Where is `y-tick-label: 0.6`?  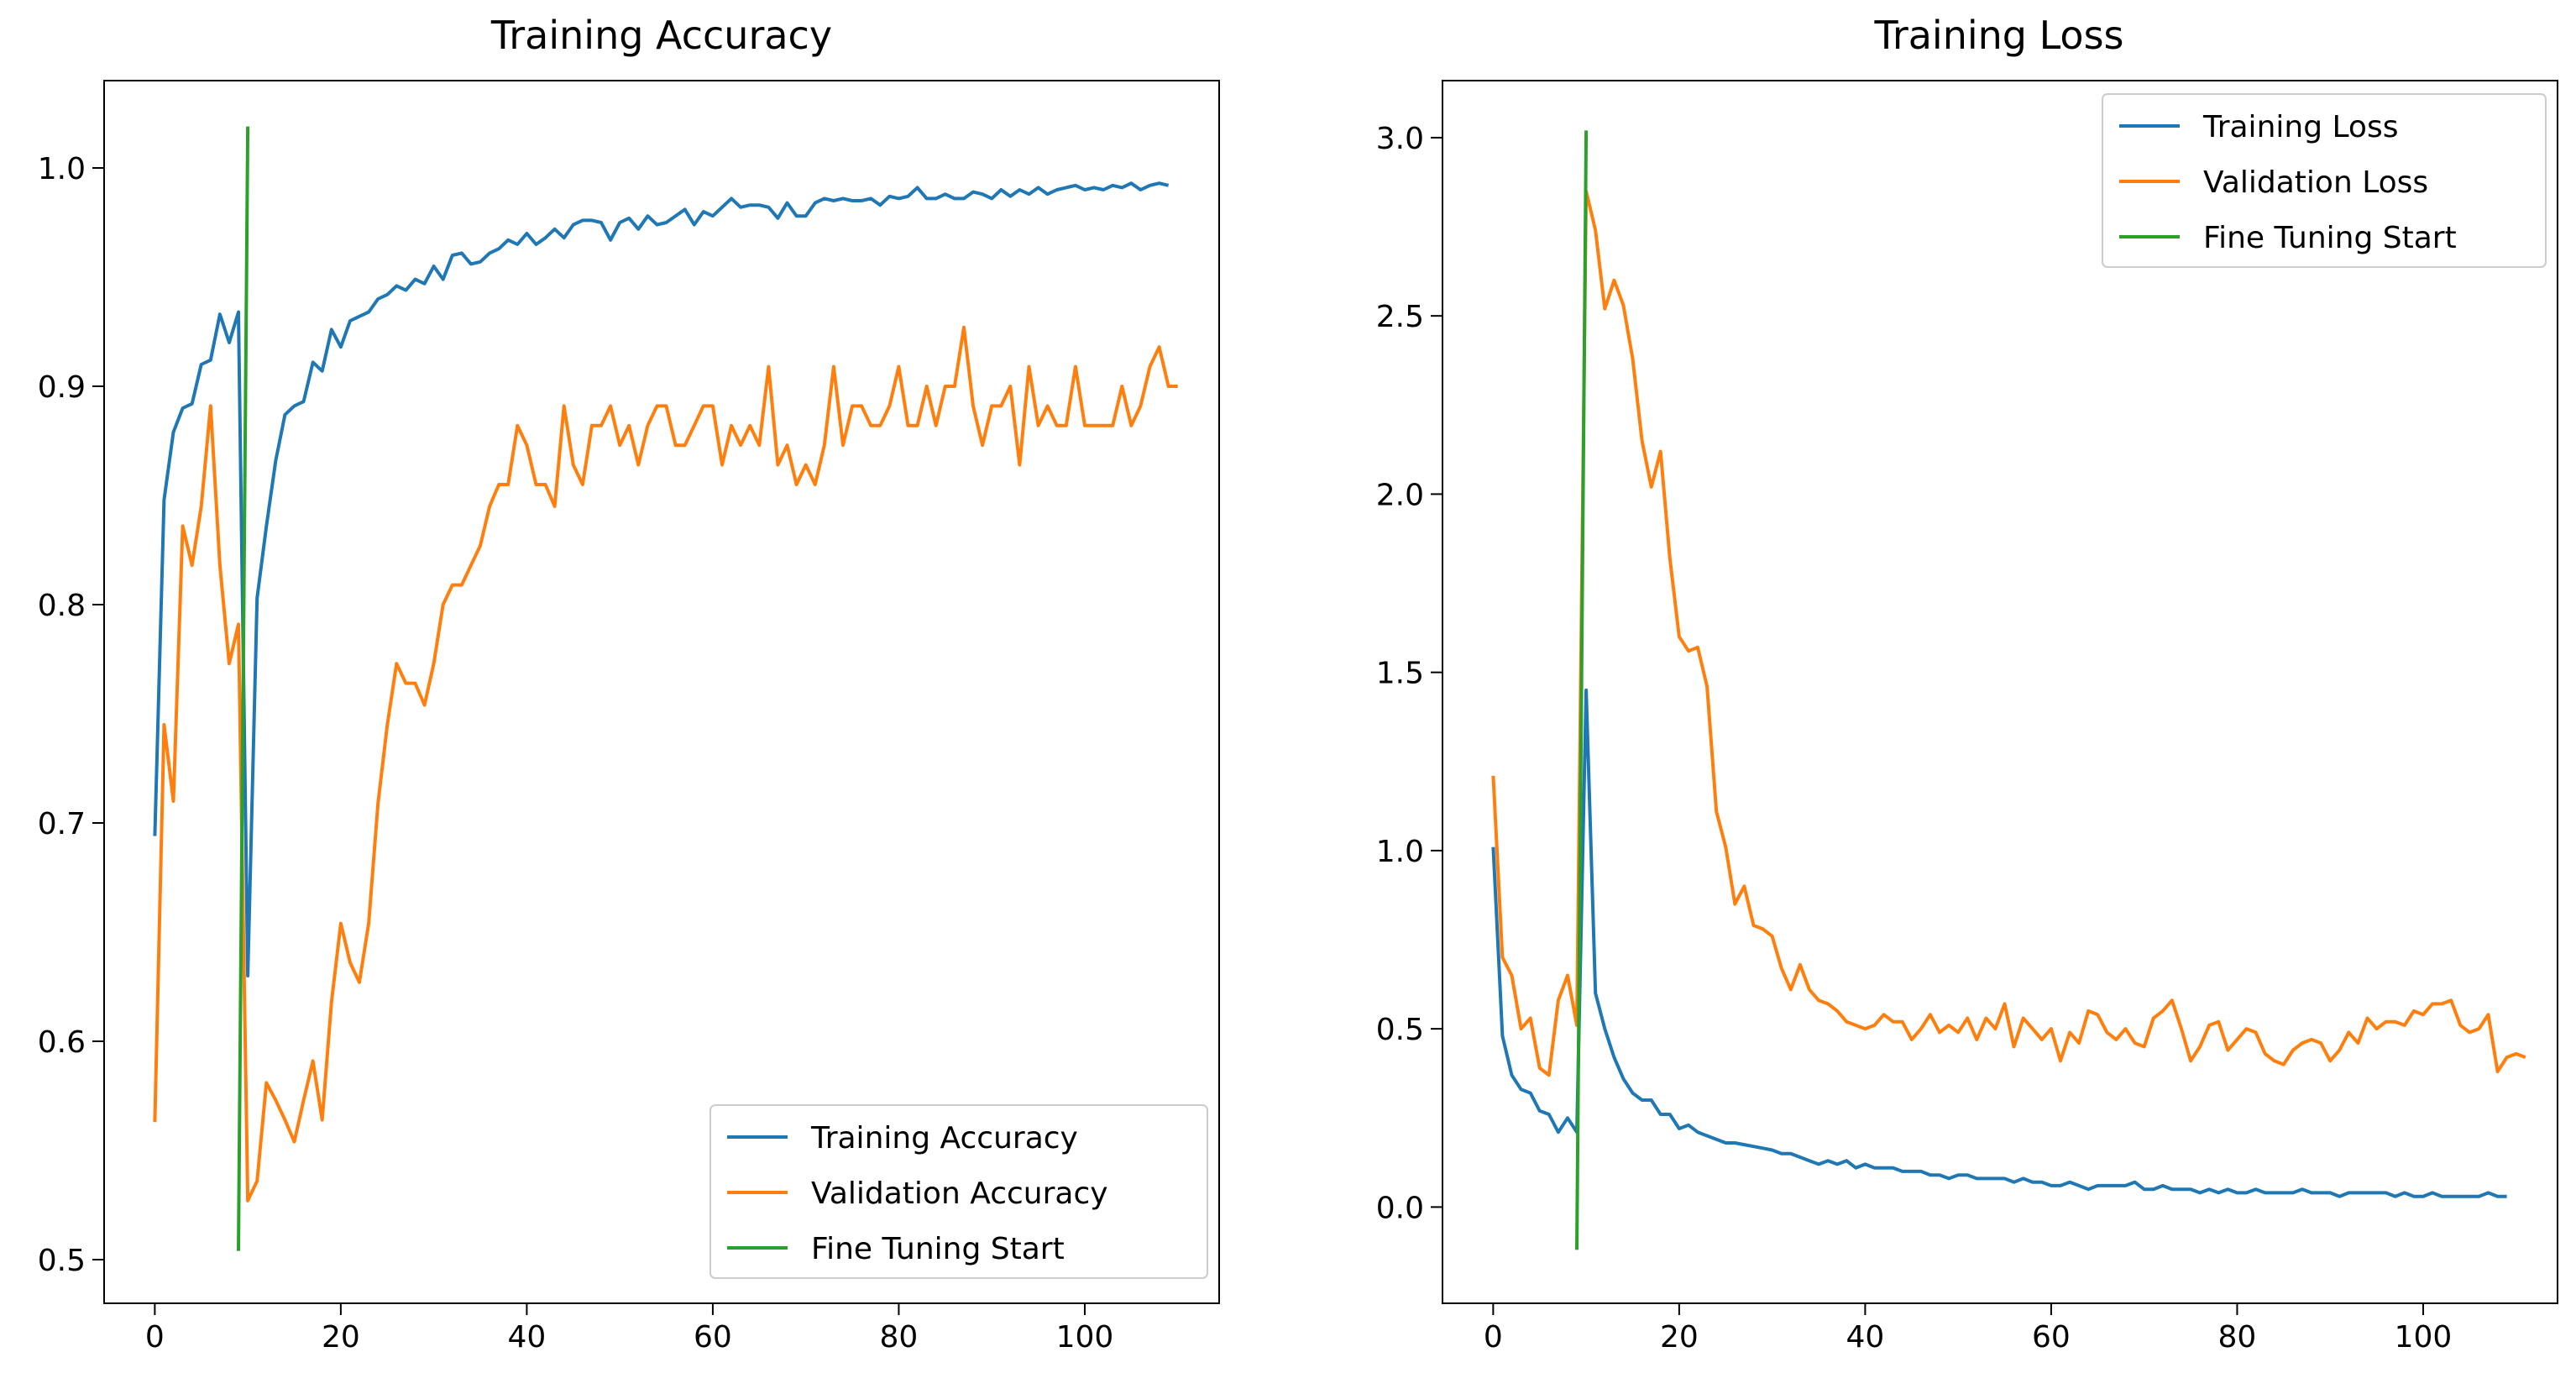 y-tick-label: 0.6 is located at coordinates (62, 1042).